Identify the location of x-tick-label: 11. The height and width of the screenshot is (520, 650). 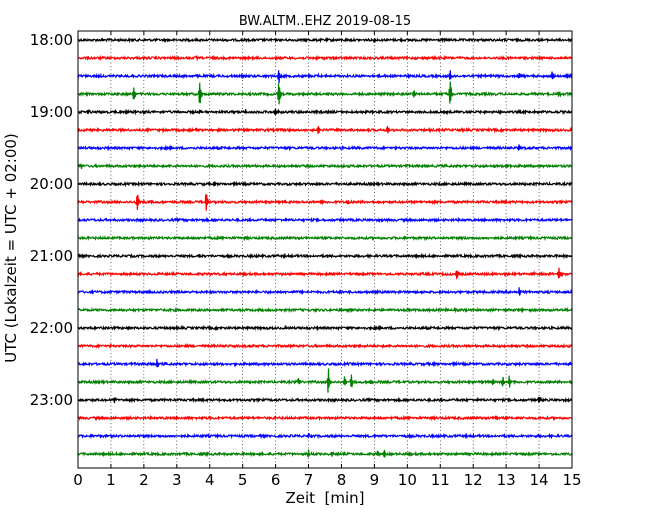
(440, 480).